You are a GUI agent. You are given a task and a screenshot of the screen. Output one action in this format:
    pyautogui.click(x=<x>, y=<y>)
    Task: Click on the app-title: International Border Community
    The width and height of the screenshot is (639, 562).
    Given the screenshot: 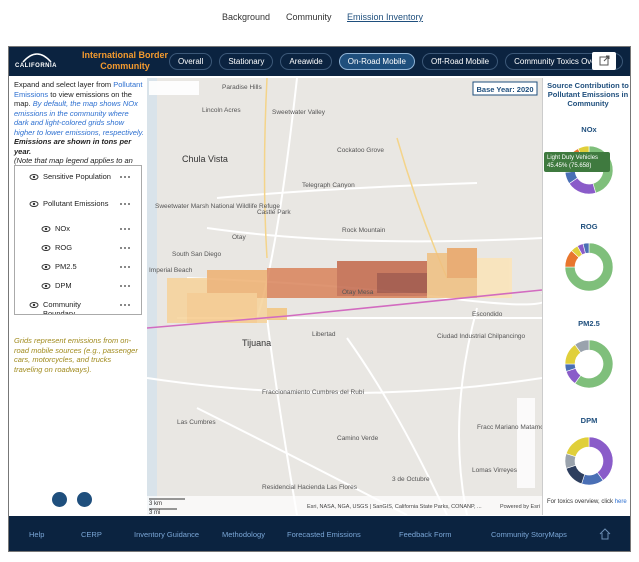 What is the action you would take?
    pyautogui.click(x=124, y=60)
    